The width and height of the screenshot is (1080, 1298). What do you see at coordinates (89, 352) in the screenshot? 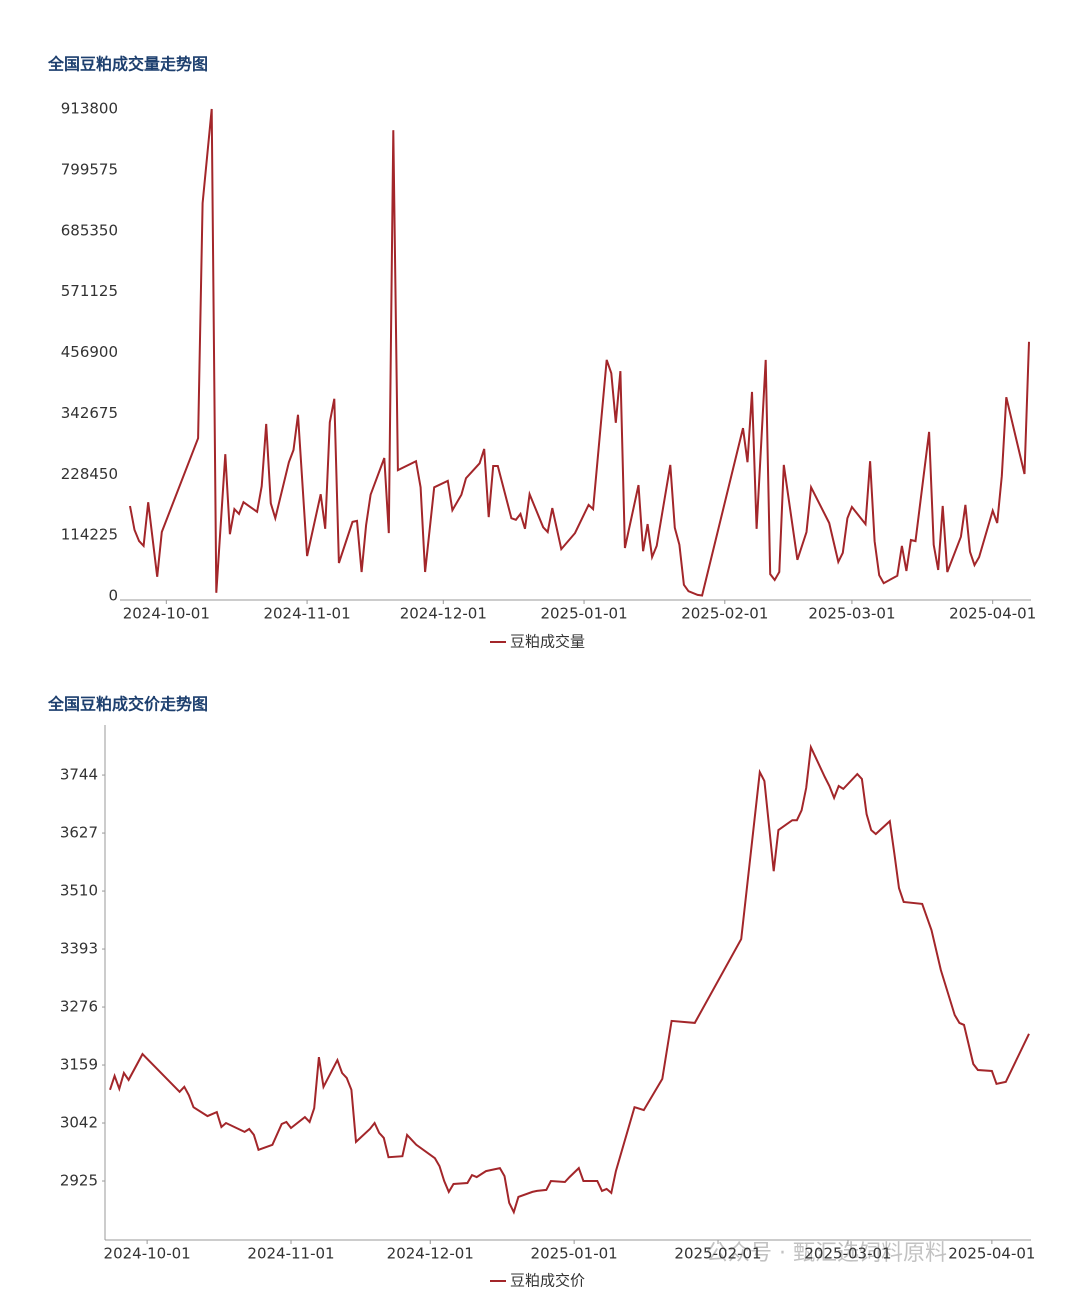
I see `y-tick-label: 456900` at bounding box center [89, 352].